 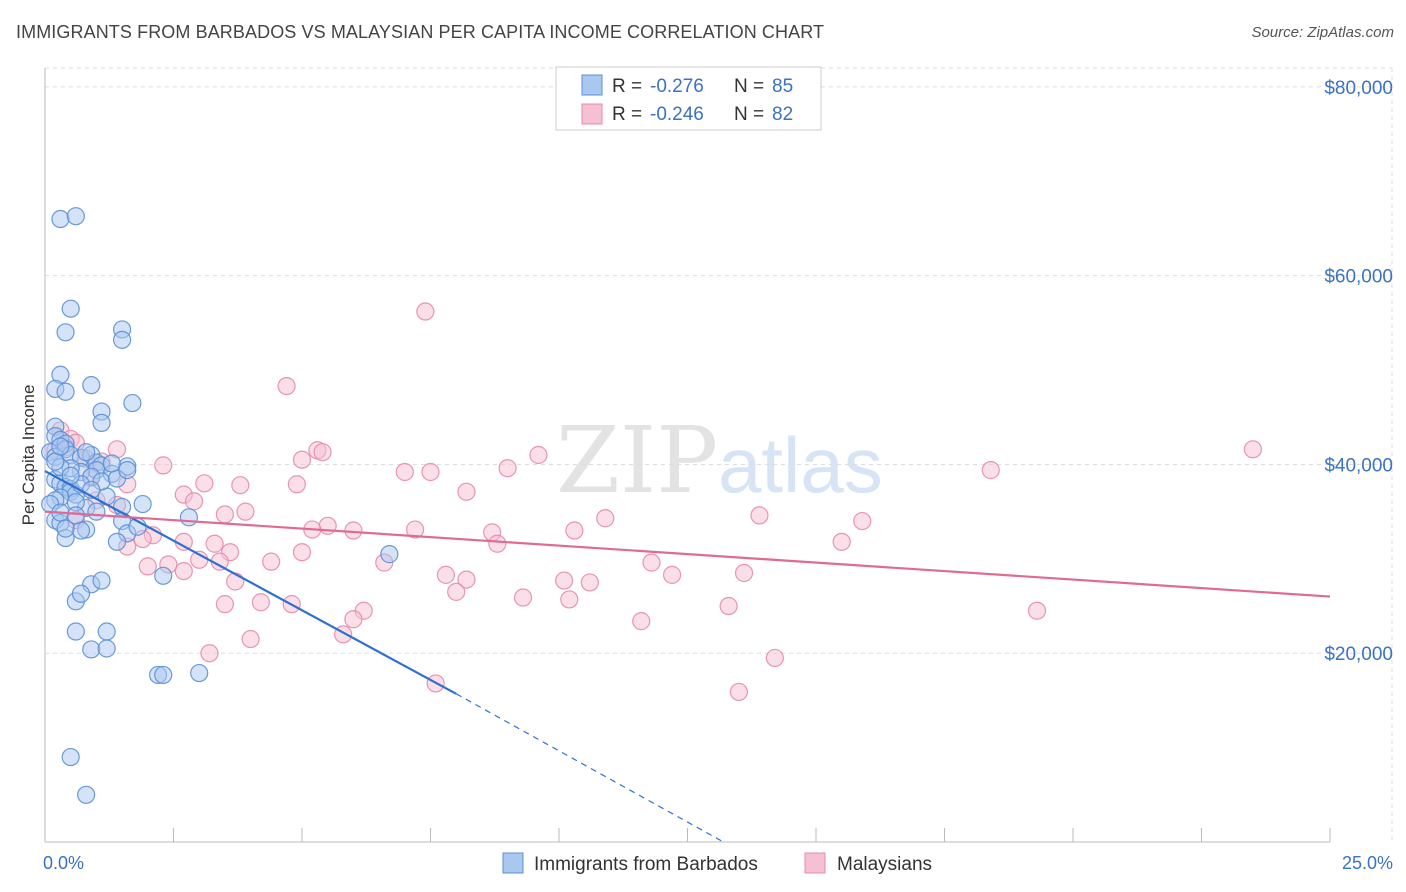 What do you see at coordinates (627, 114) in the screenshot?
I see `legend-r-label-2: R =` at bounding box center [627, 114].